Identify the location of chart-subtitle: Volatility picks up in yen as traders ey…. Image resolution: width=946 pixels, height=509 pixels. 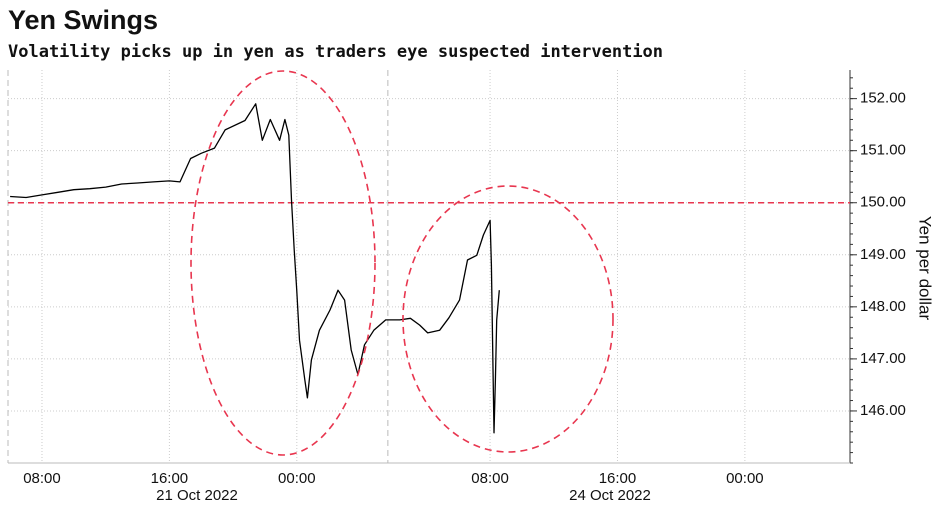
(335, 52).